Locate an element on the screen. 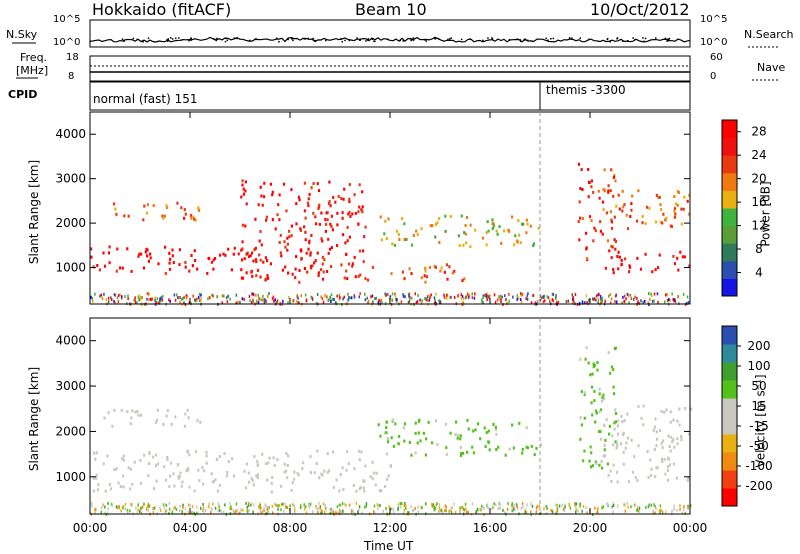 The height and width of the screenshot is (554, 800). power-ytick-label: 2000 is located at coordinates (70, 223).